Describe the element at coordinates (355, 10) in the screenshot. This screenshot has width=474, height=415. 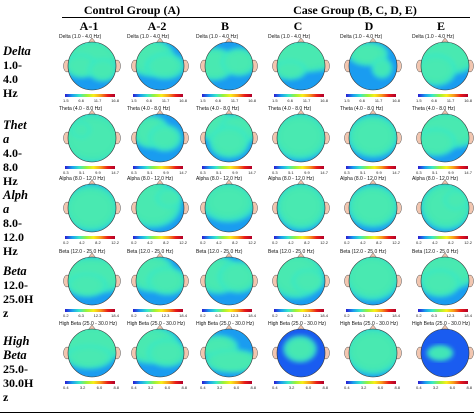
I see `case-group-header: Case Group (B, C, D, E)` at that location.